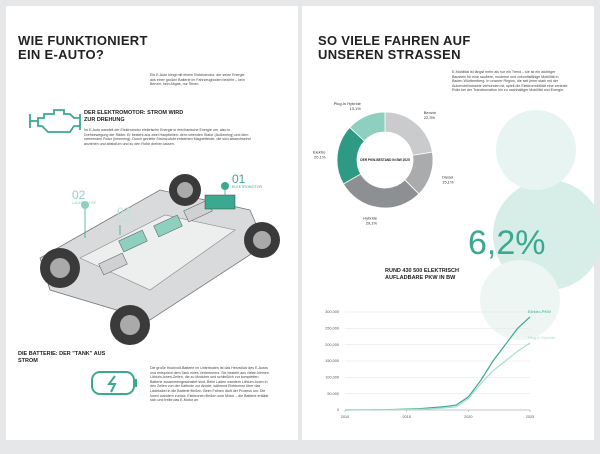 The width and height of the screenshot is (600, 454). I want to click on motor-heading: DER ELEKTROMOTOR: STROM WIRD ZUR DREHUNG, so click(134, 116).